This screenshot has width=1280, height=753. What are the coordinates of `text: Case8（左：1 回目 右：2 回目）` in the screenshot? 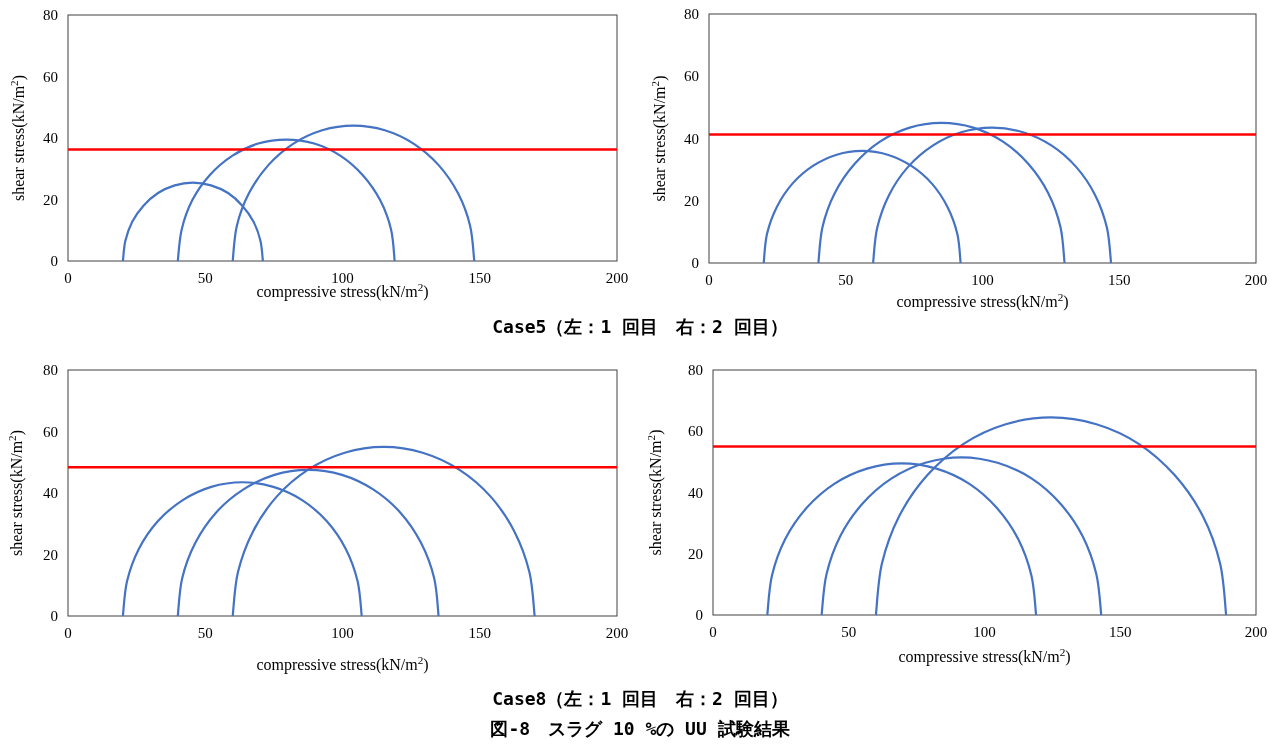 It's located at (640, 698).